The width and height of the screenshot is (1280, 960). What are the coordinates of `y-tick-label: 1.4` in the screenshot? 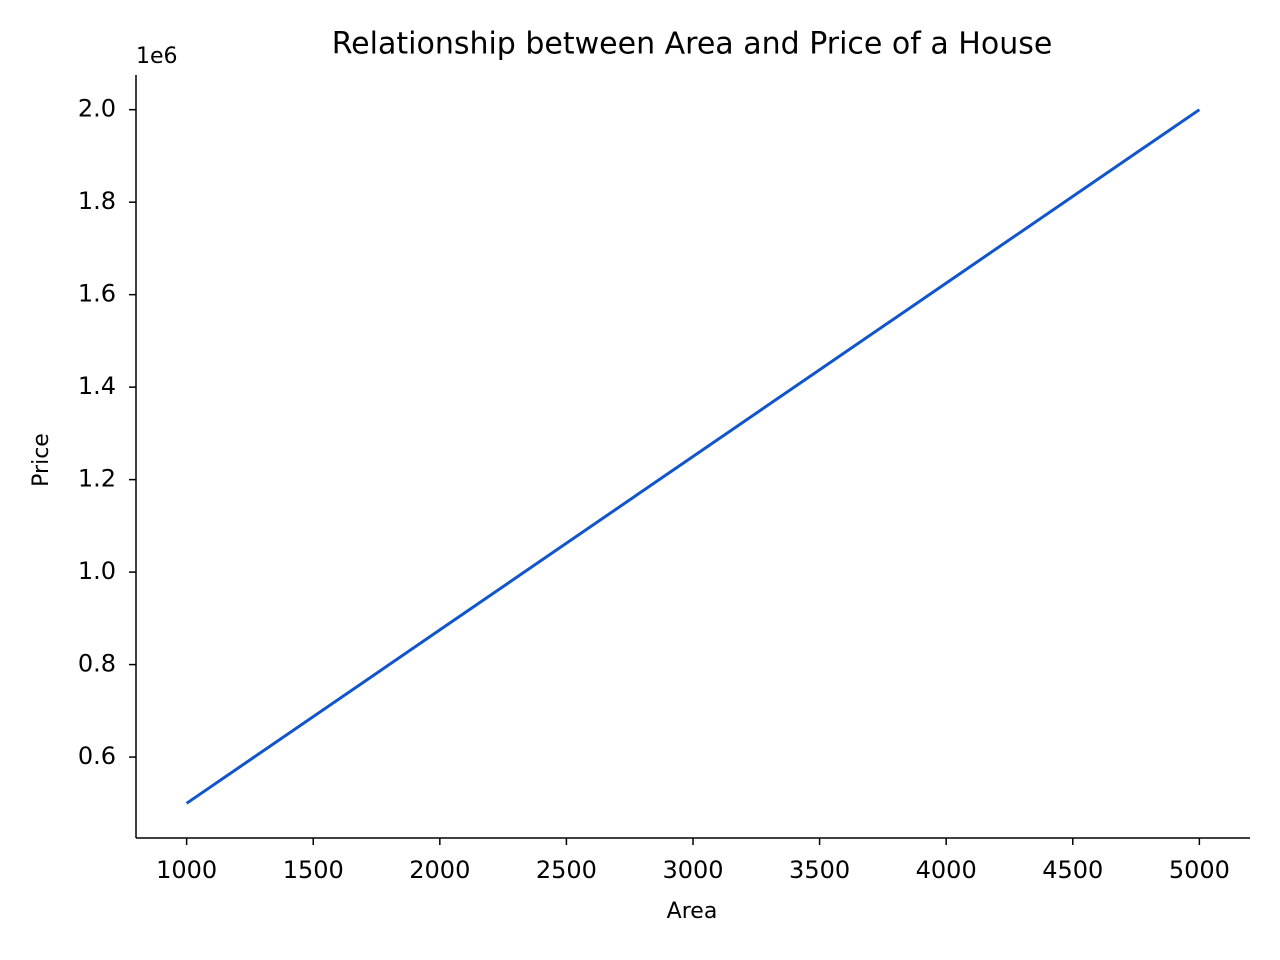 It's located at (97, 386).